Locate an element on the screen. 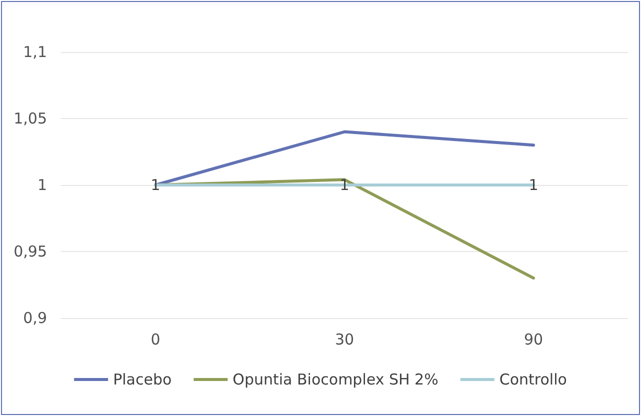 This screenshot has height=418, width=643. y-tick-label: 0,95 is located at coordinates (30, 251).